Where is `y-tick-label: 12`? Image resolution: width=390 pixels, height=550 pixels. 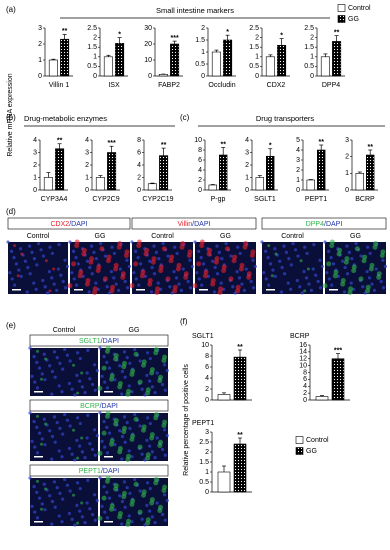
y-tick-label: 12 is located at coordinates (303, 359).